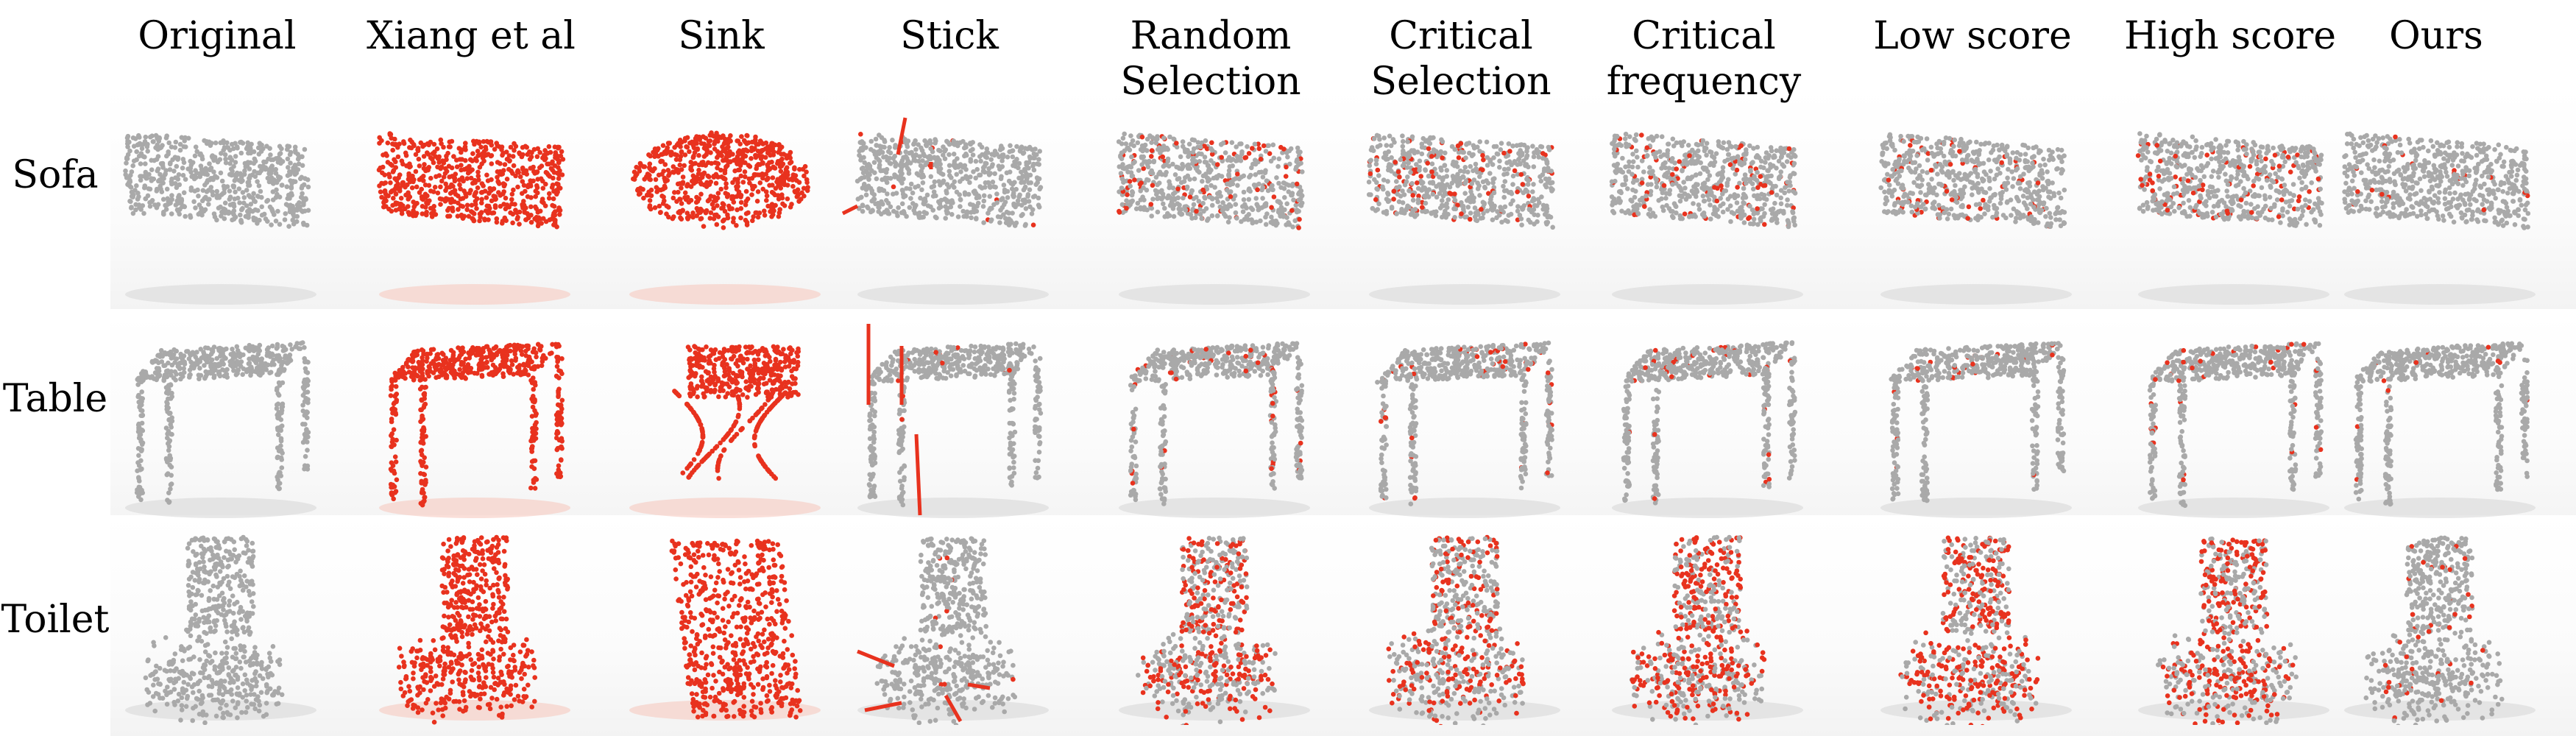 The width and height of the screenshot is (2576, 736). Describe the element at coordinates (218, 36) in the screenshot. I see `column-title-original: Original` at that location.